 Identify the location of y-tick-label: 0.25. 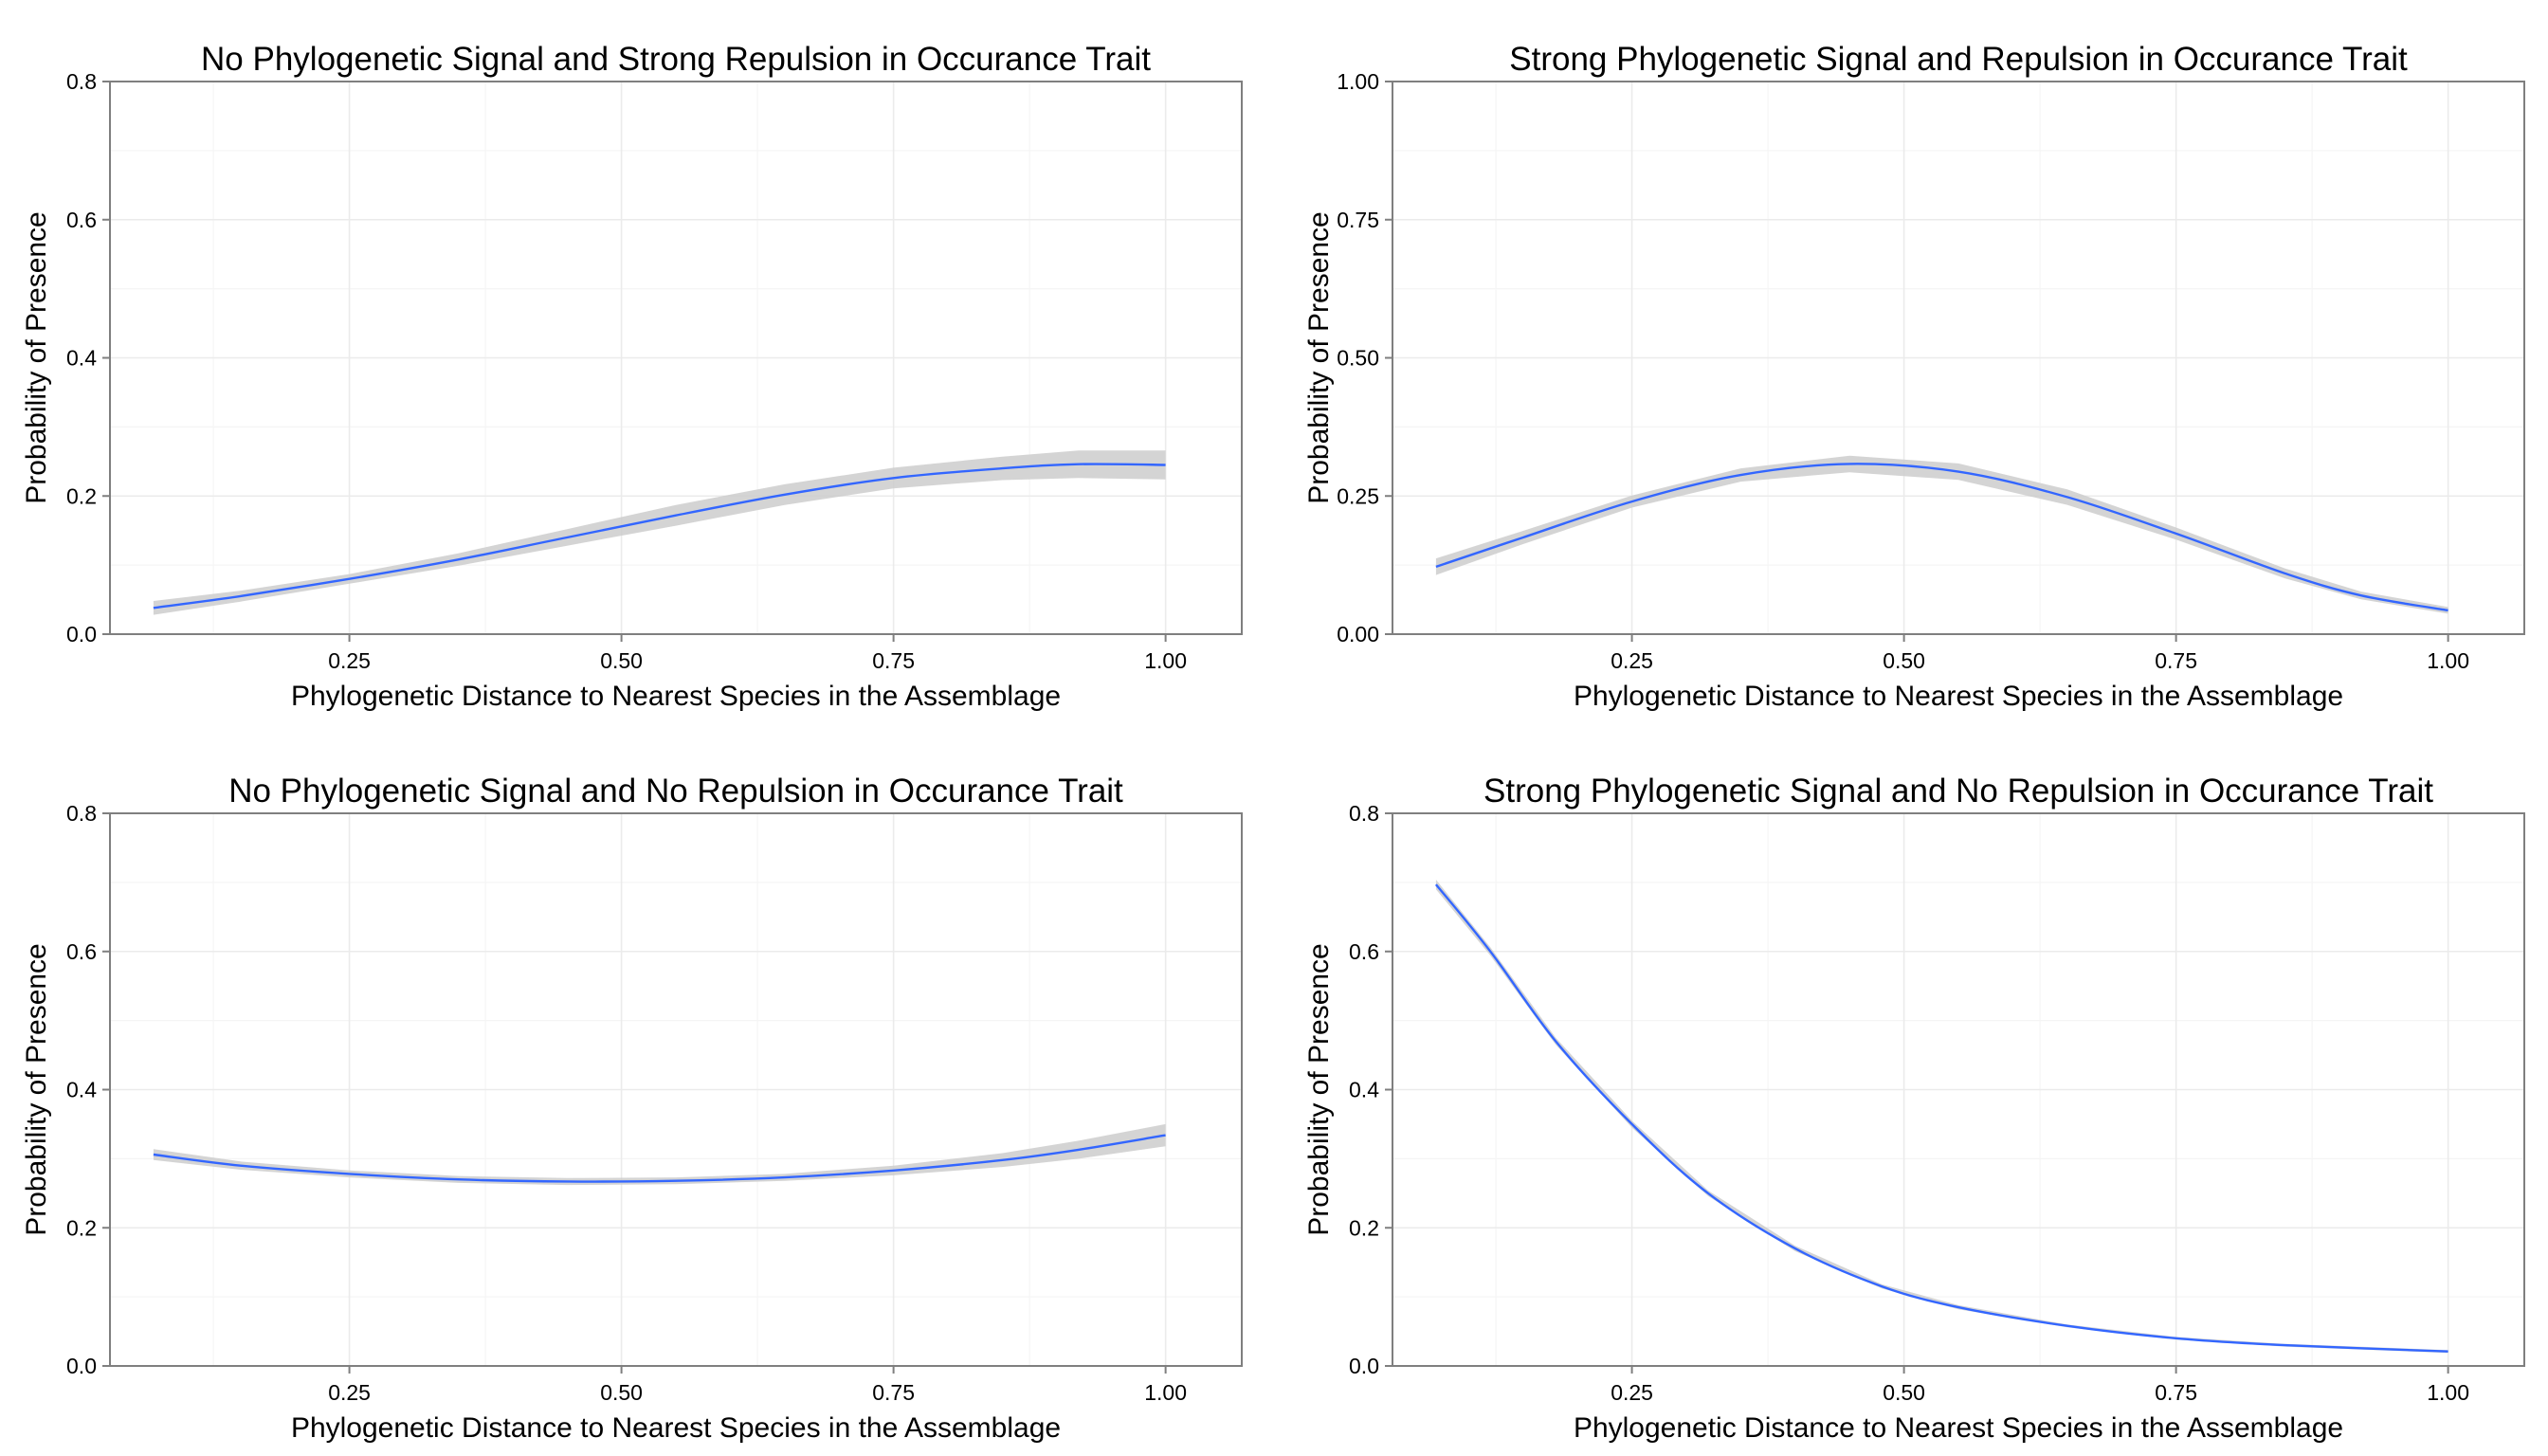
(1358, 495).